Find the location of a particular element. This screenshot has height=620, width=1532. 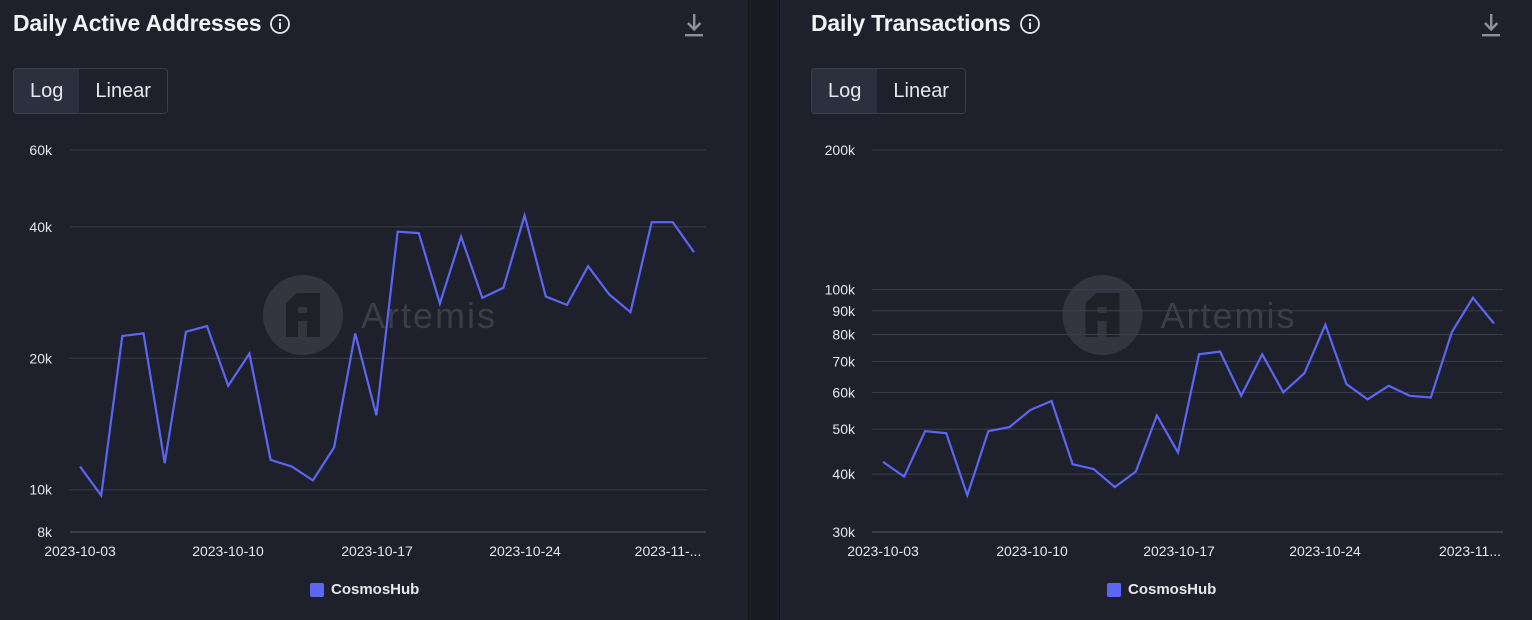

y-tick-label: 50k is located at coordinates (844, 429).